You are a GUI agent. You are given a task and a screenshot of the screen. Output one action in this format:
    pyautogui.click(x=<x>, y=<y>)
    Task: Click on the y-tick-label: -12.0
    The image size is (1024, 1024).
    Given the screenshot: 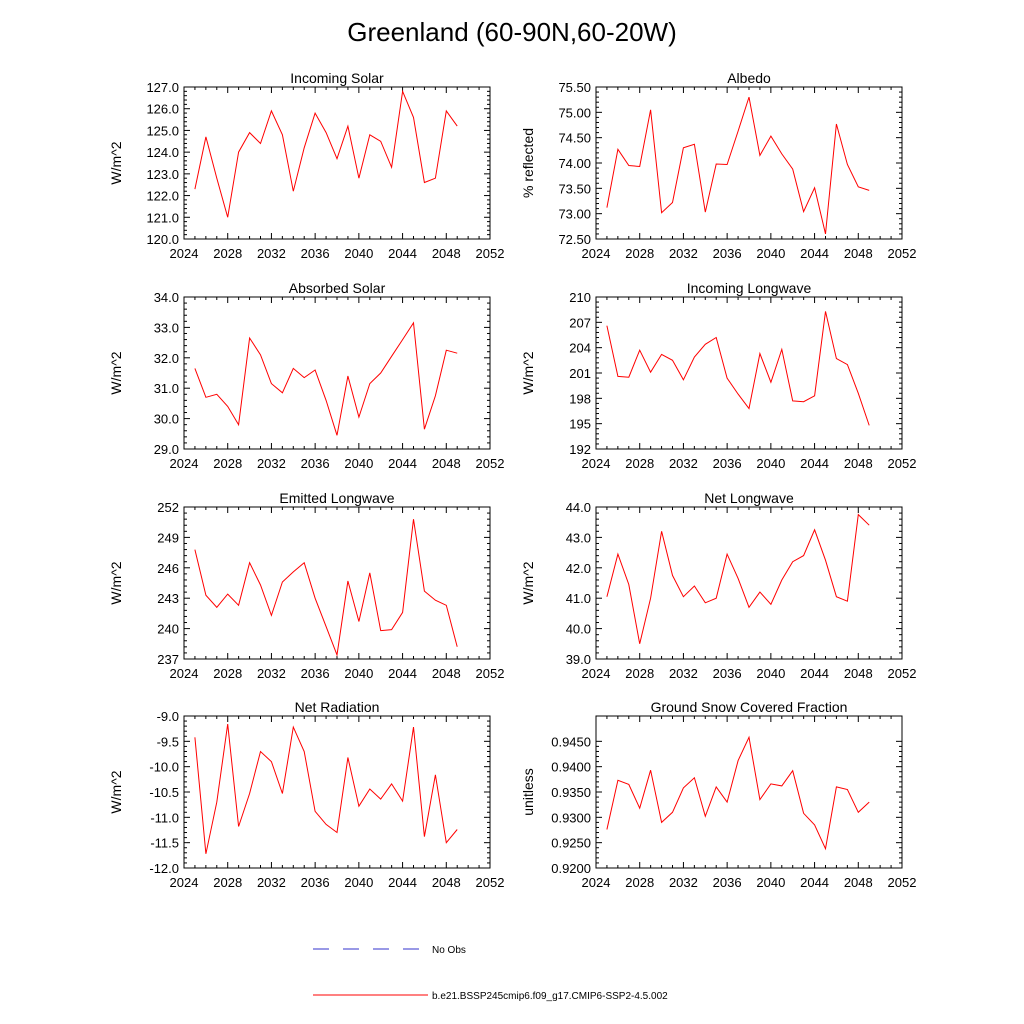 What is the action you would take?
    pyautogui.click(x=164, y=868)
    